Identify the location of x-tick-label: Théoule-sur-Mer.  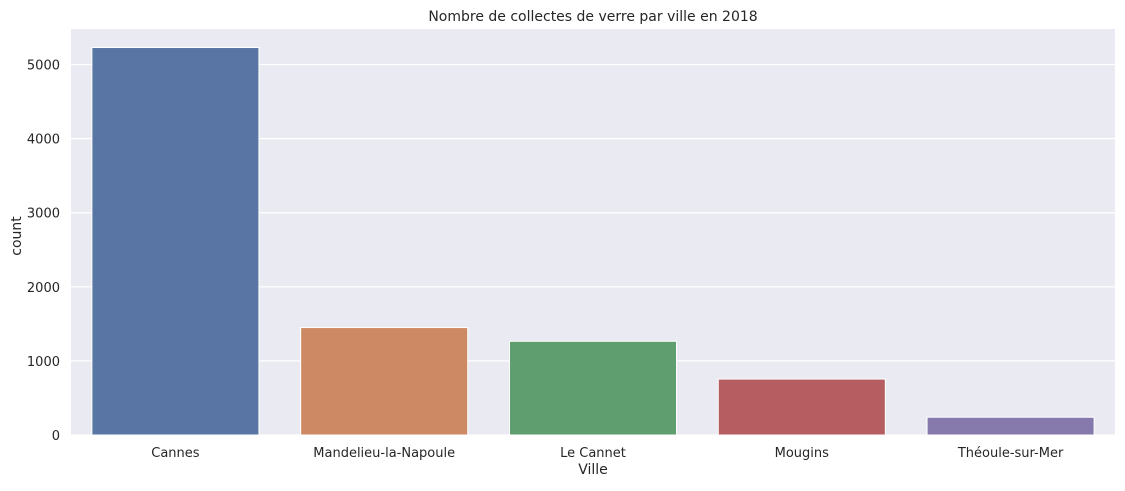
(1010, 453).